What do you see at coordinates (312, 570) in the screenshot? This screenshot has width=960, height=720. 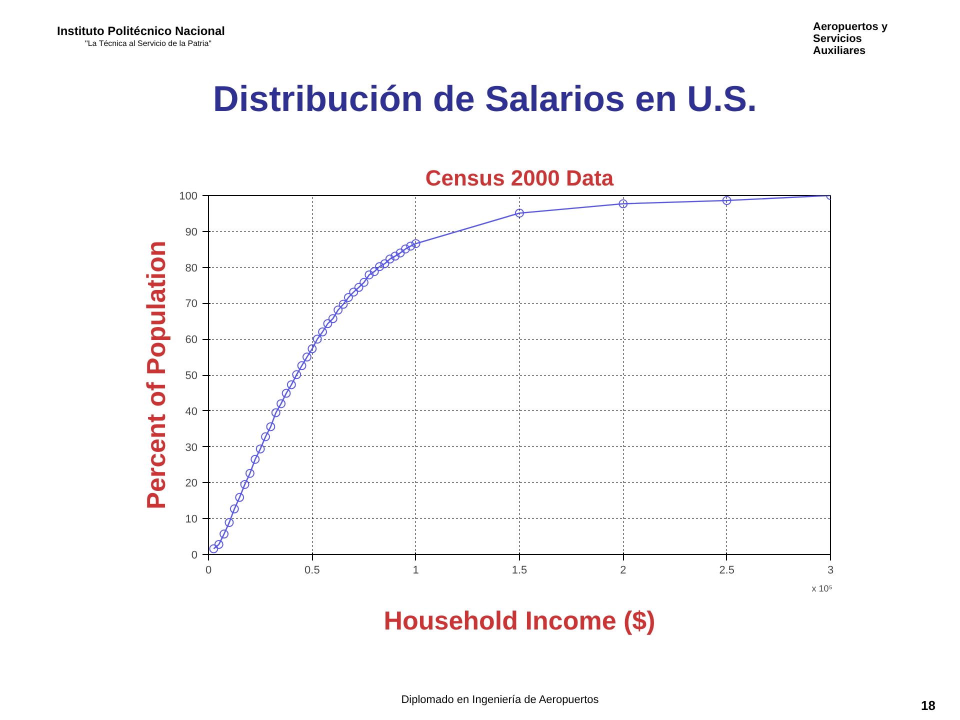 I see `x-tick-label: 0.5` at bounding box center [312, 570].